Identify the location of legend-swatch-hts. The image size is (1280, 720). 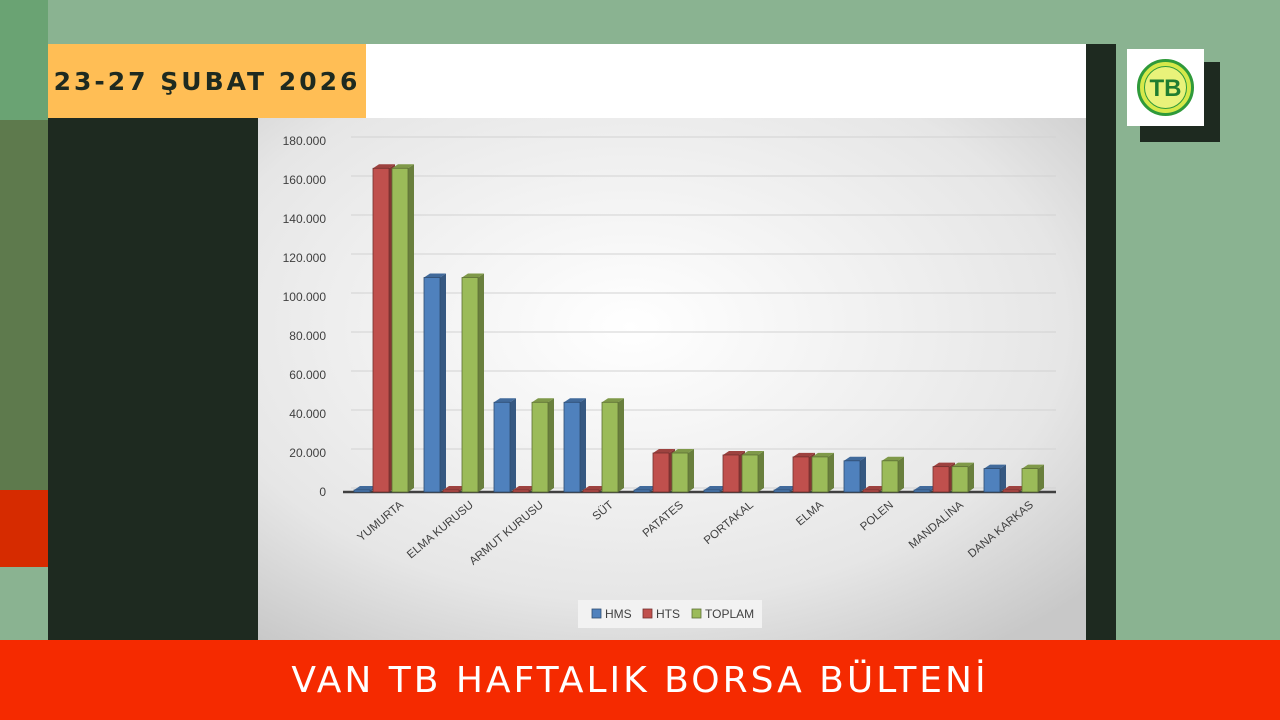
(647, 613).